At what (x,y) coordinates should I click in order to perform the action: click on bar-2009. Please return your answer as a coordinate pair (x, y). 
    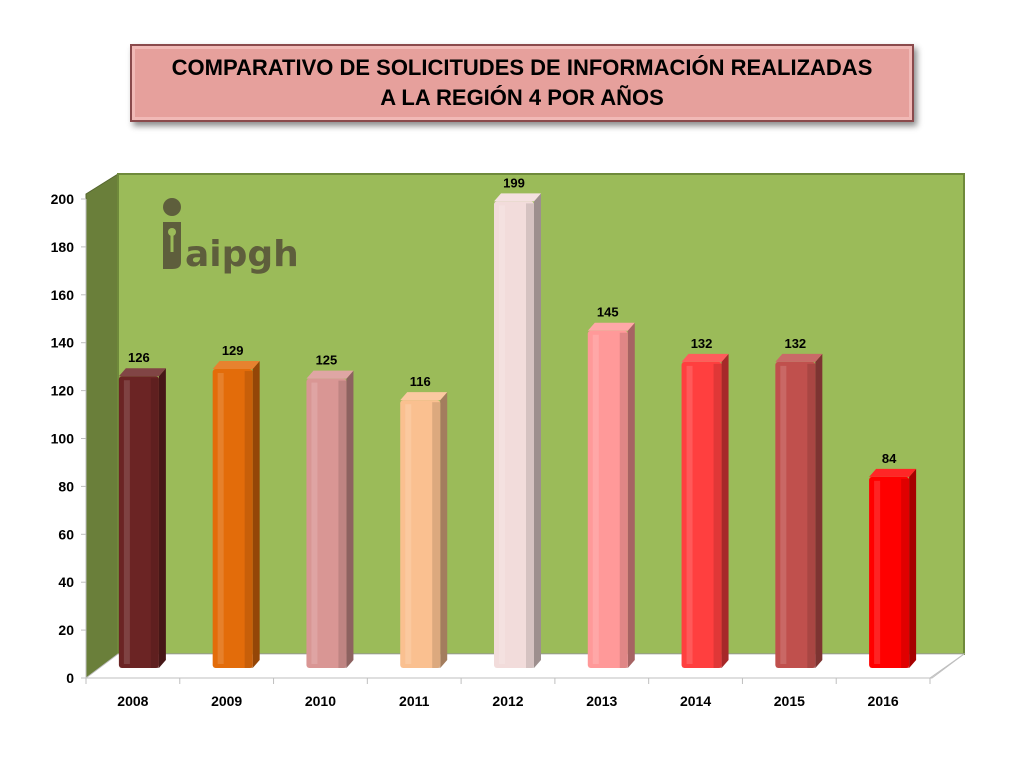
    Looking at the image, I should click on (236, 514).